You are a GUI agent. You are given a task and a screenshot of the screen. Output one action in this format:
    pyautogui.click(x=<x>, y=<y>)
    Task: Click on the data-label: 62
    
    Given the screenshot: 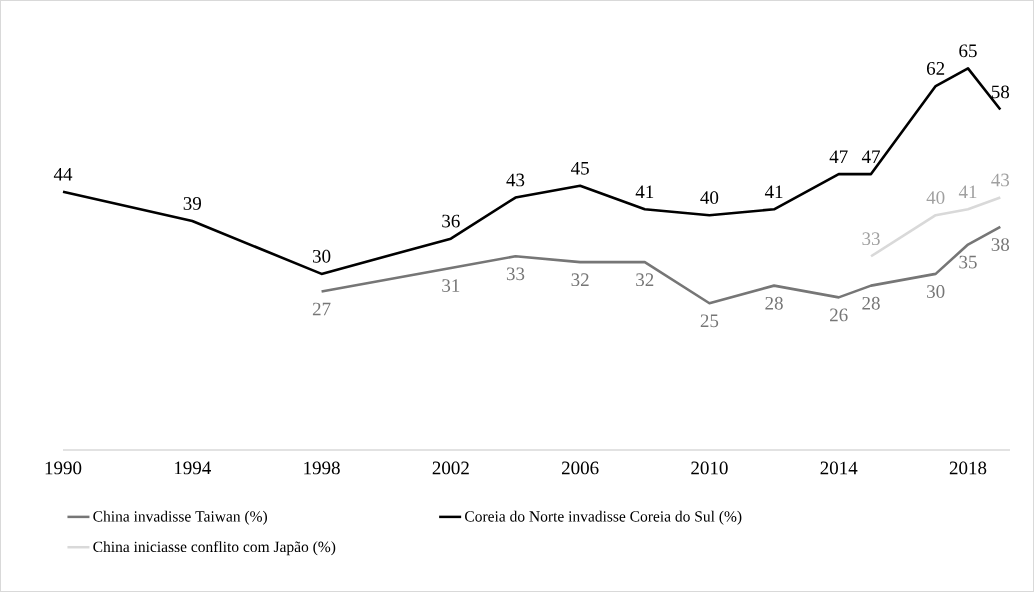 What is the action you would take?
    pyautogui.click(x=935, y=68)
    